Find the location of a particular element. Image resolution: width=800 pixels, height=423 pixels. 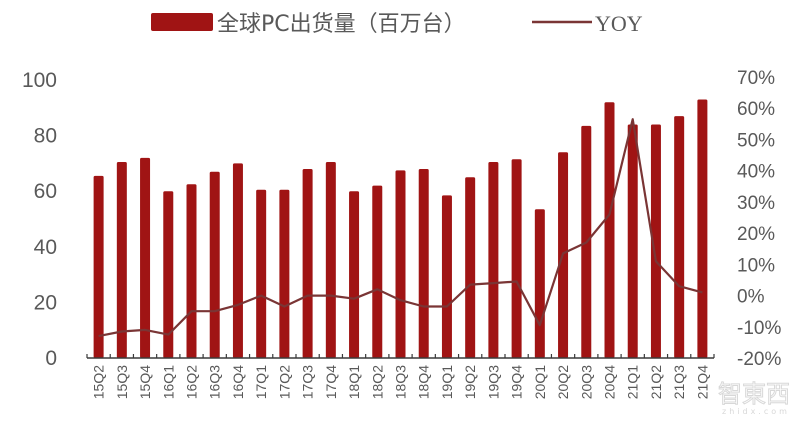

bar-17Q4 is located at coordinates (330, 260).